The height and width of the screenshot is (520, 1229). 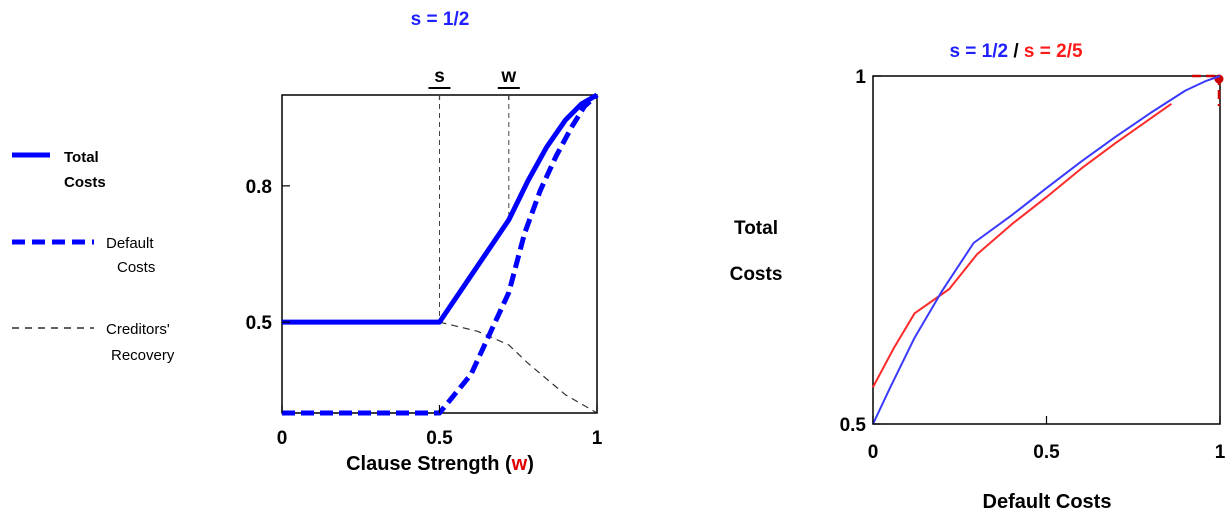 I want to click on right-corner-marker, so click(x=1208, y=90).